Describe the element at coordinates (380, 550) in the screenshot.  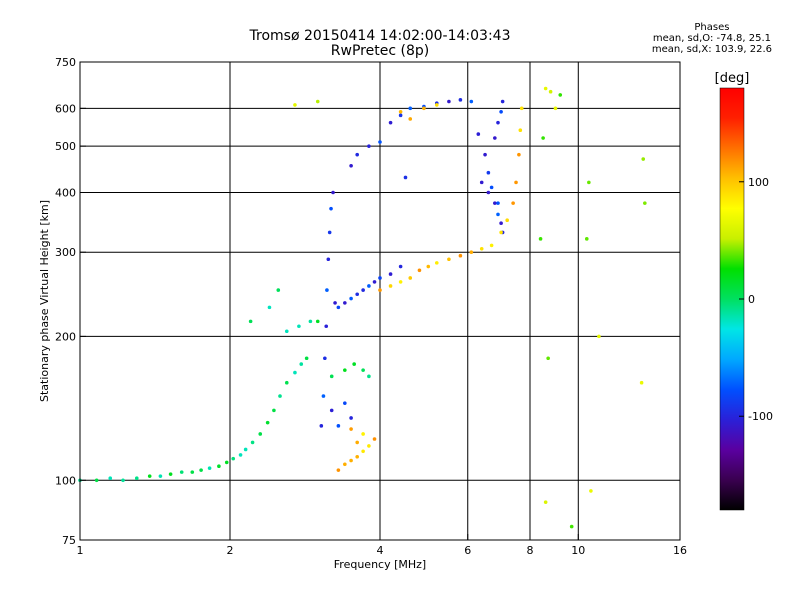
I see `x-tick-label: 4` at that location.